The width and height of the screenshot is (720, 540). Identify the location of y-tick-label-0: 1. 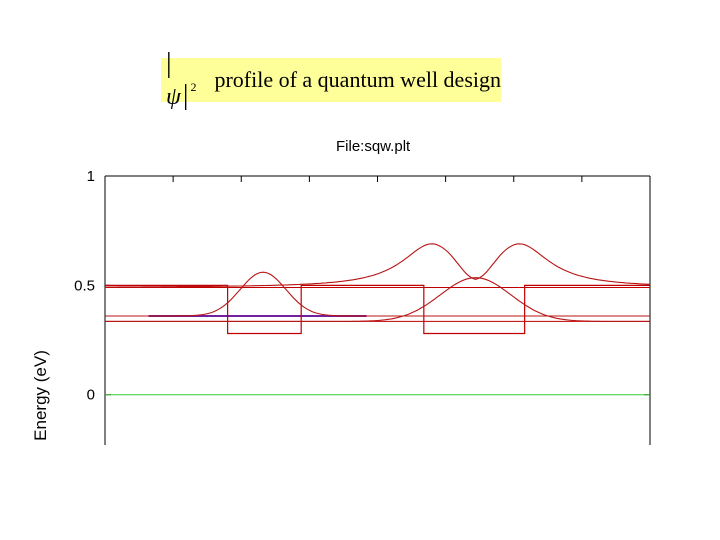
(91, 176).